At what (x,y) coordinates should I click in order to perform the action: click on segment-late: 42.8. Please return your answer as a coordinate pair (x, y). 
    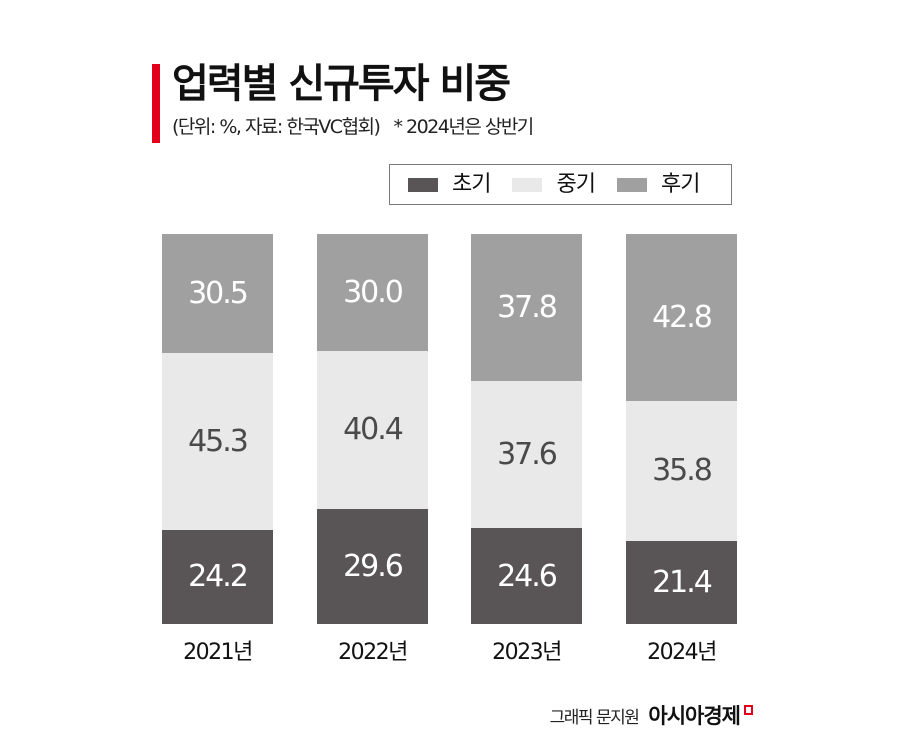
    Looking at the image, I should click on (681, 317).